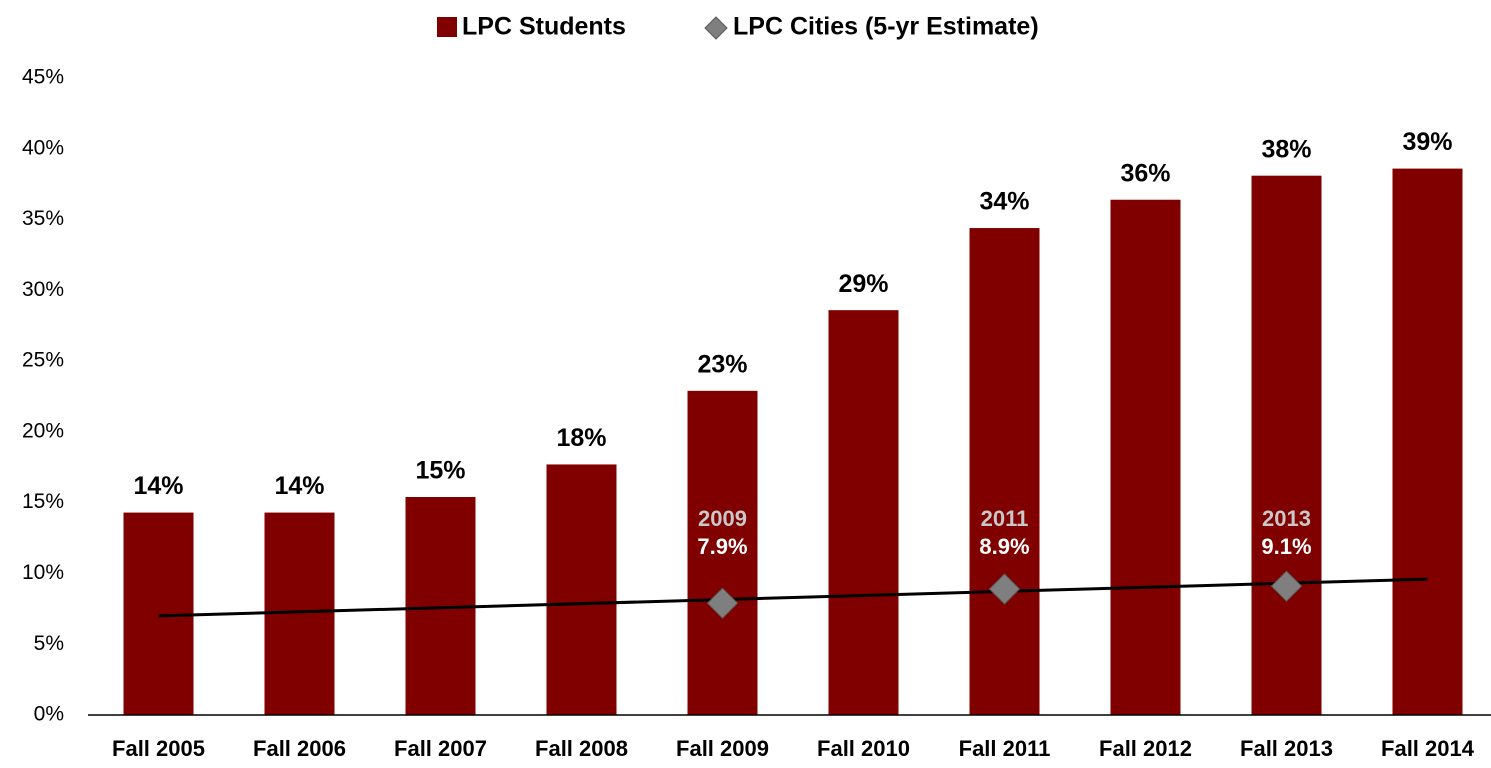 This screenshot has height=768, width=1491. What do you see at coordinates (863, 748) in the screenshot?
I see `x-tick-label: Fall 2010` at bounding box center [863, 748].